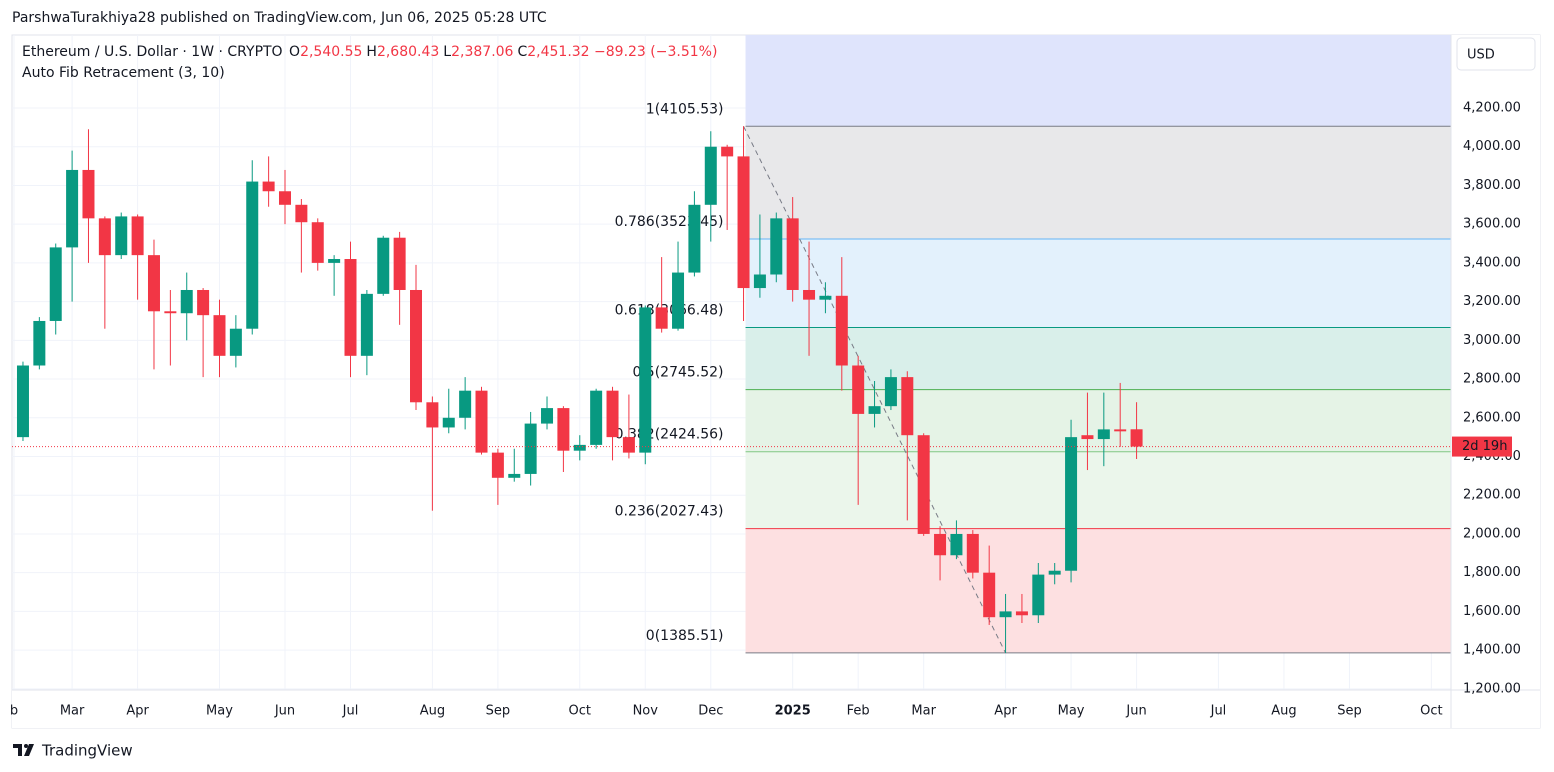 Image resolution: width=1554 pixels, height=772 pixels. I want to click on fib-level-label: 0.236(2027.43), so click(669, 512).